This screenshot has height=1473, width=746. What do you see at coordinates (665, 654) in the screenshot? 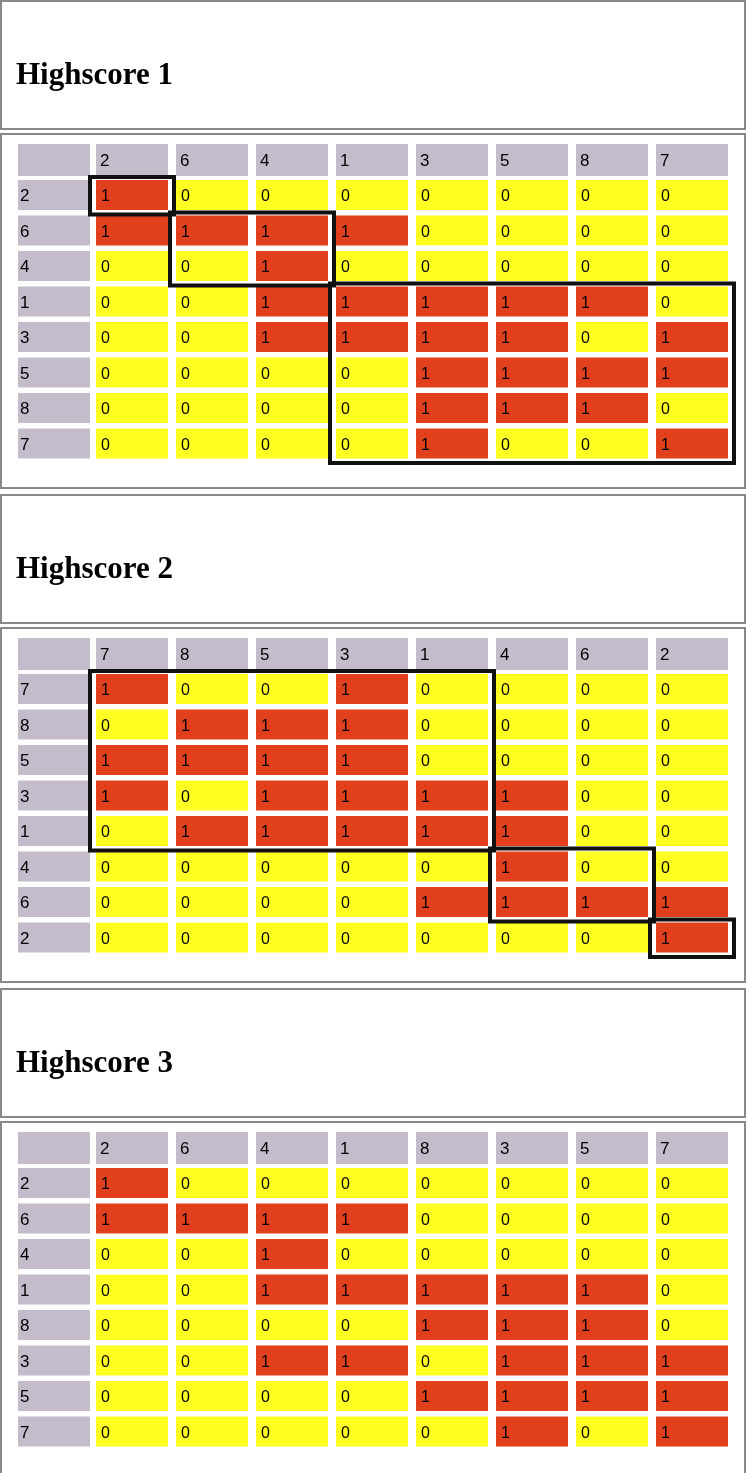
I see `x-tick-label: 2` at bounding box center [665, 654].